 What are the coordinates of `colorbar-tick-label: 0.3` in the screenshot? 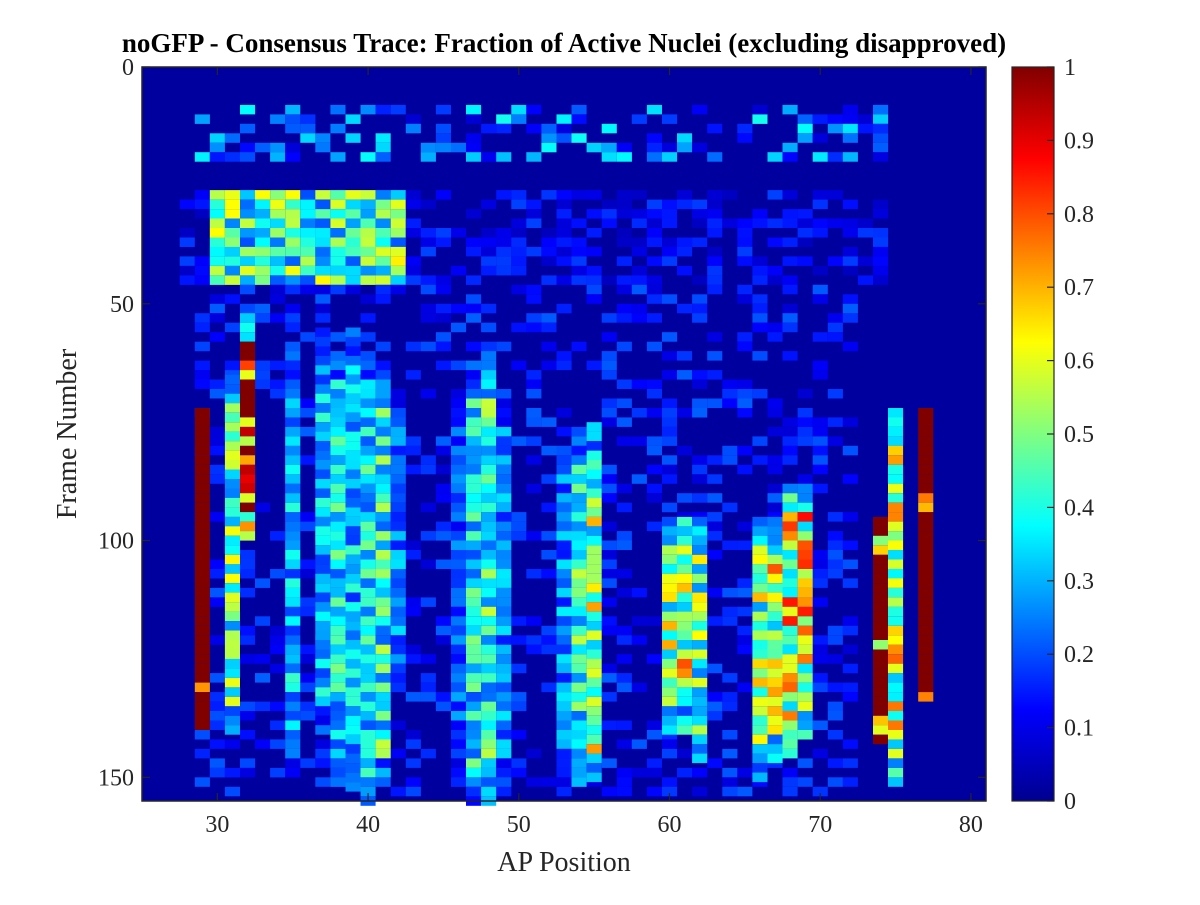 It's located at (1079, 582).